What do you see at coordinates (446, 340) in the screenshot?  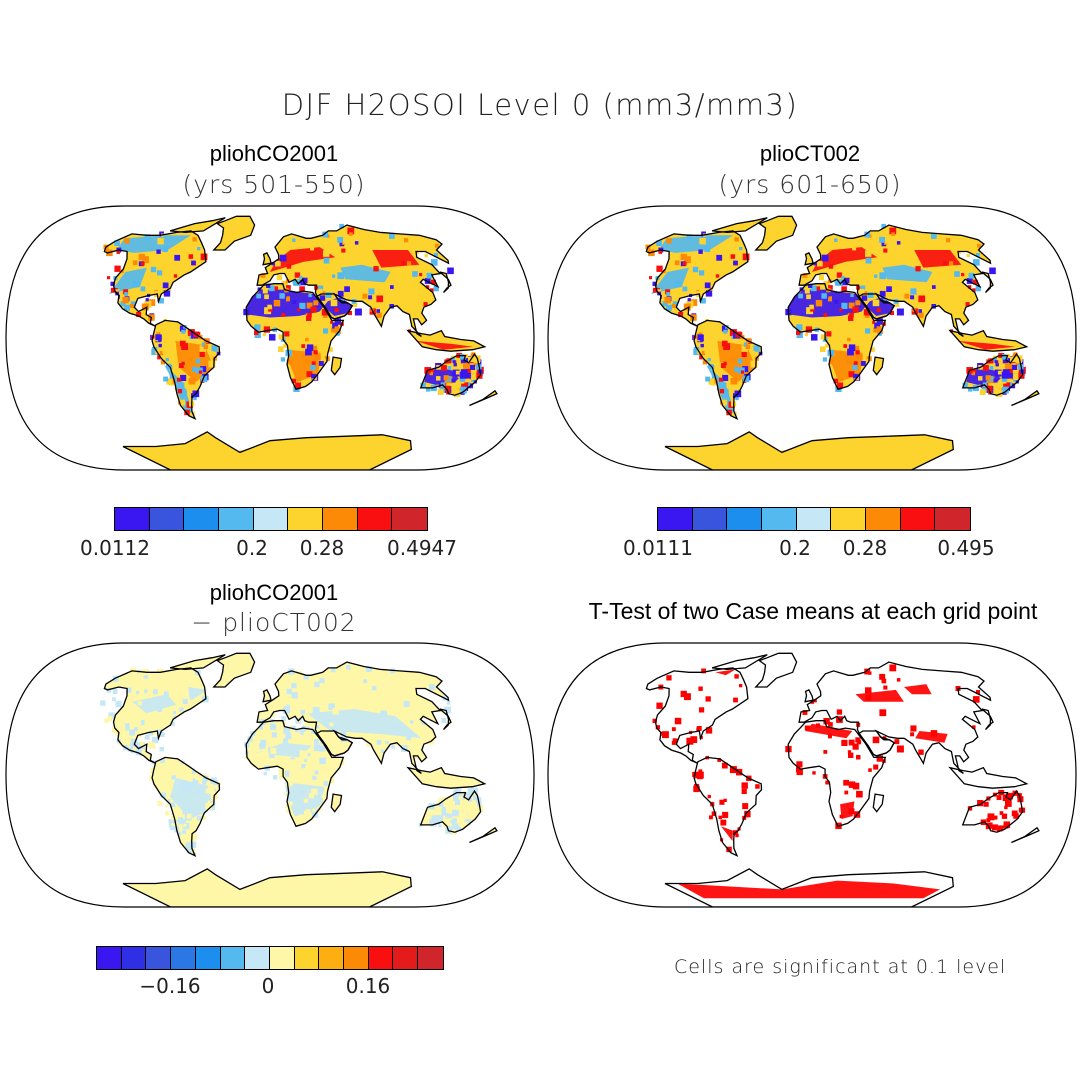 I see `coastline-indonesia` at bounding box center [446, 340].